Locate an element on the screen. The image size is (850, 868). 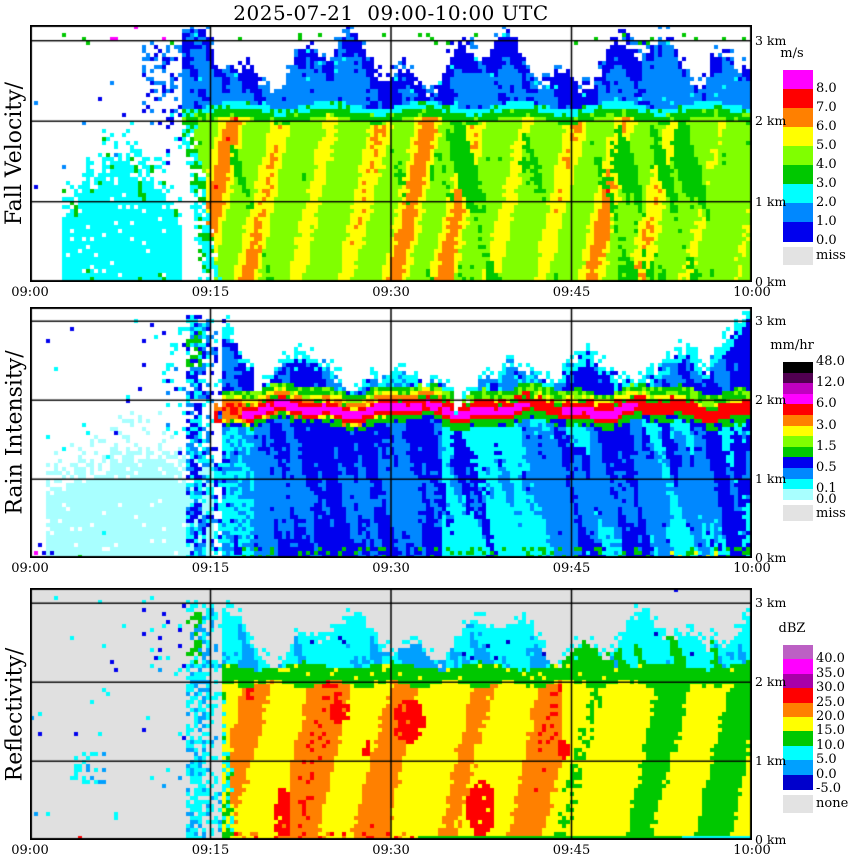
legend-unit-title: mm/hr is located at coordinates (792, 345).